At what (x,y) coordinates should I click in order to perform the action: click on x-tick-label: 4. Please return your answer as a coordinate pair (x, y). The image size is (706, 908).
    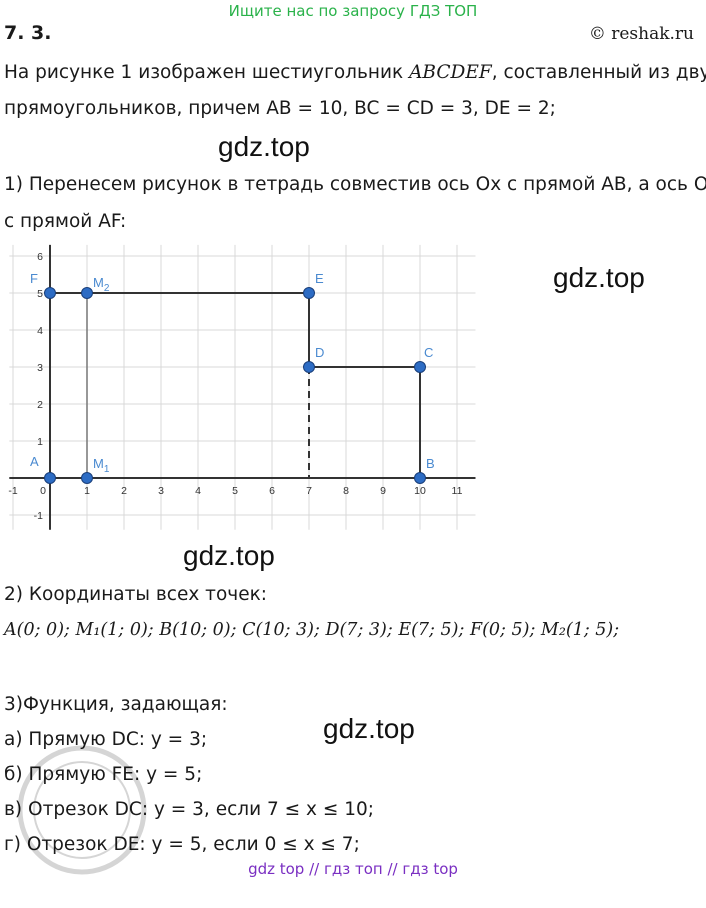
    Looking at the image, I should click on (198, 491).